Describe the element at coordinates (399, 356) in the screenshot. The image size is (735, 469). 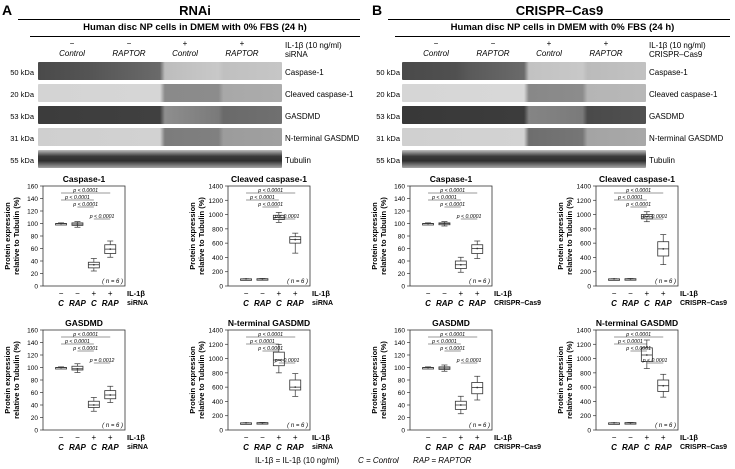
I see `chart7-ytick-label-6: 120` at that location.